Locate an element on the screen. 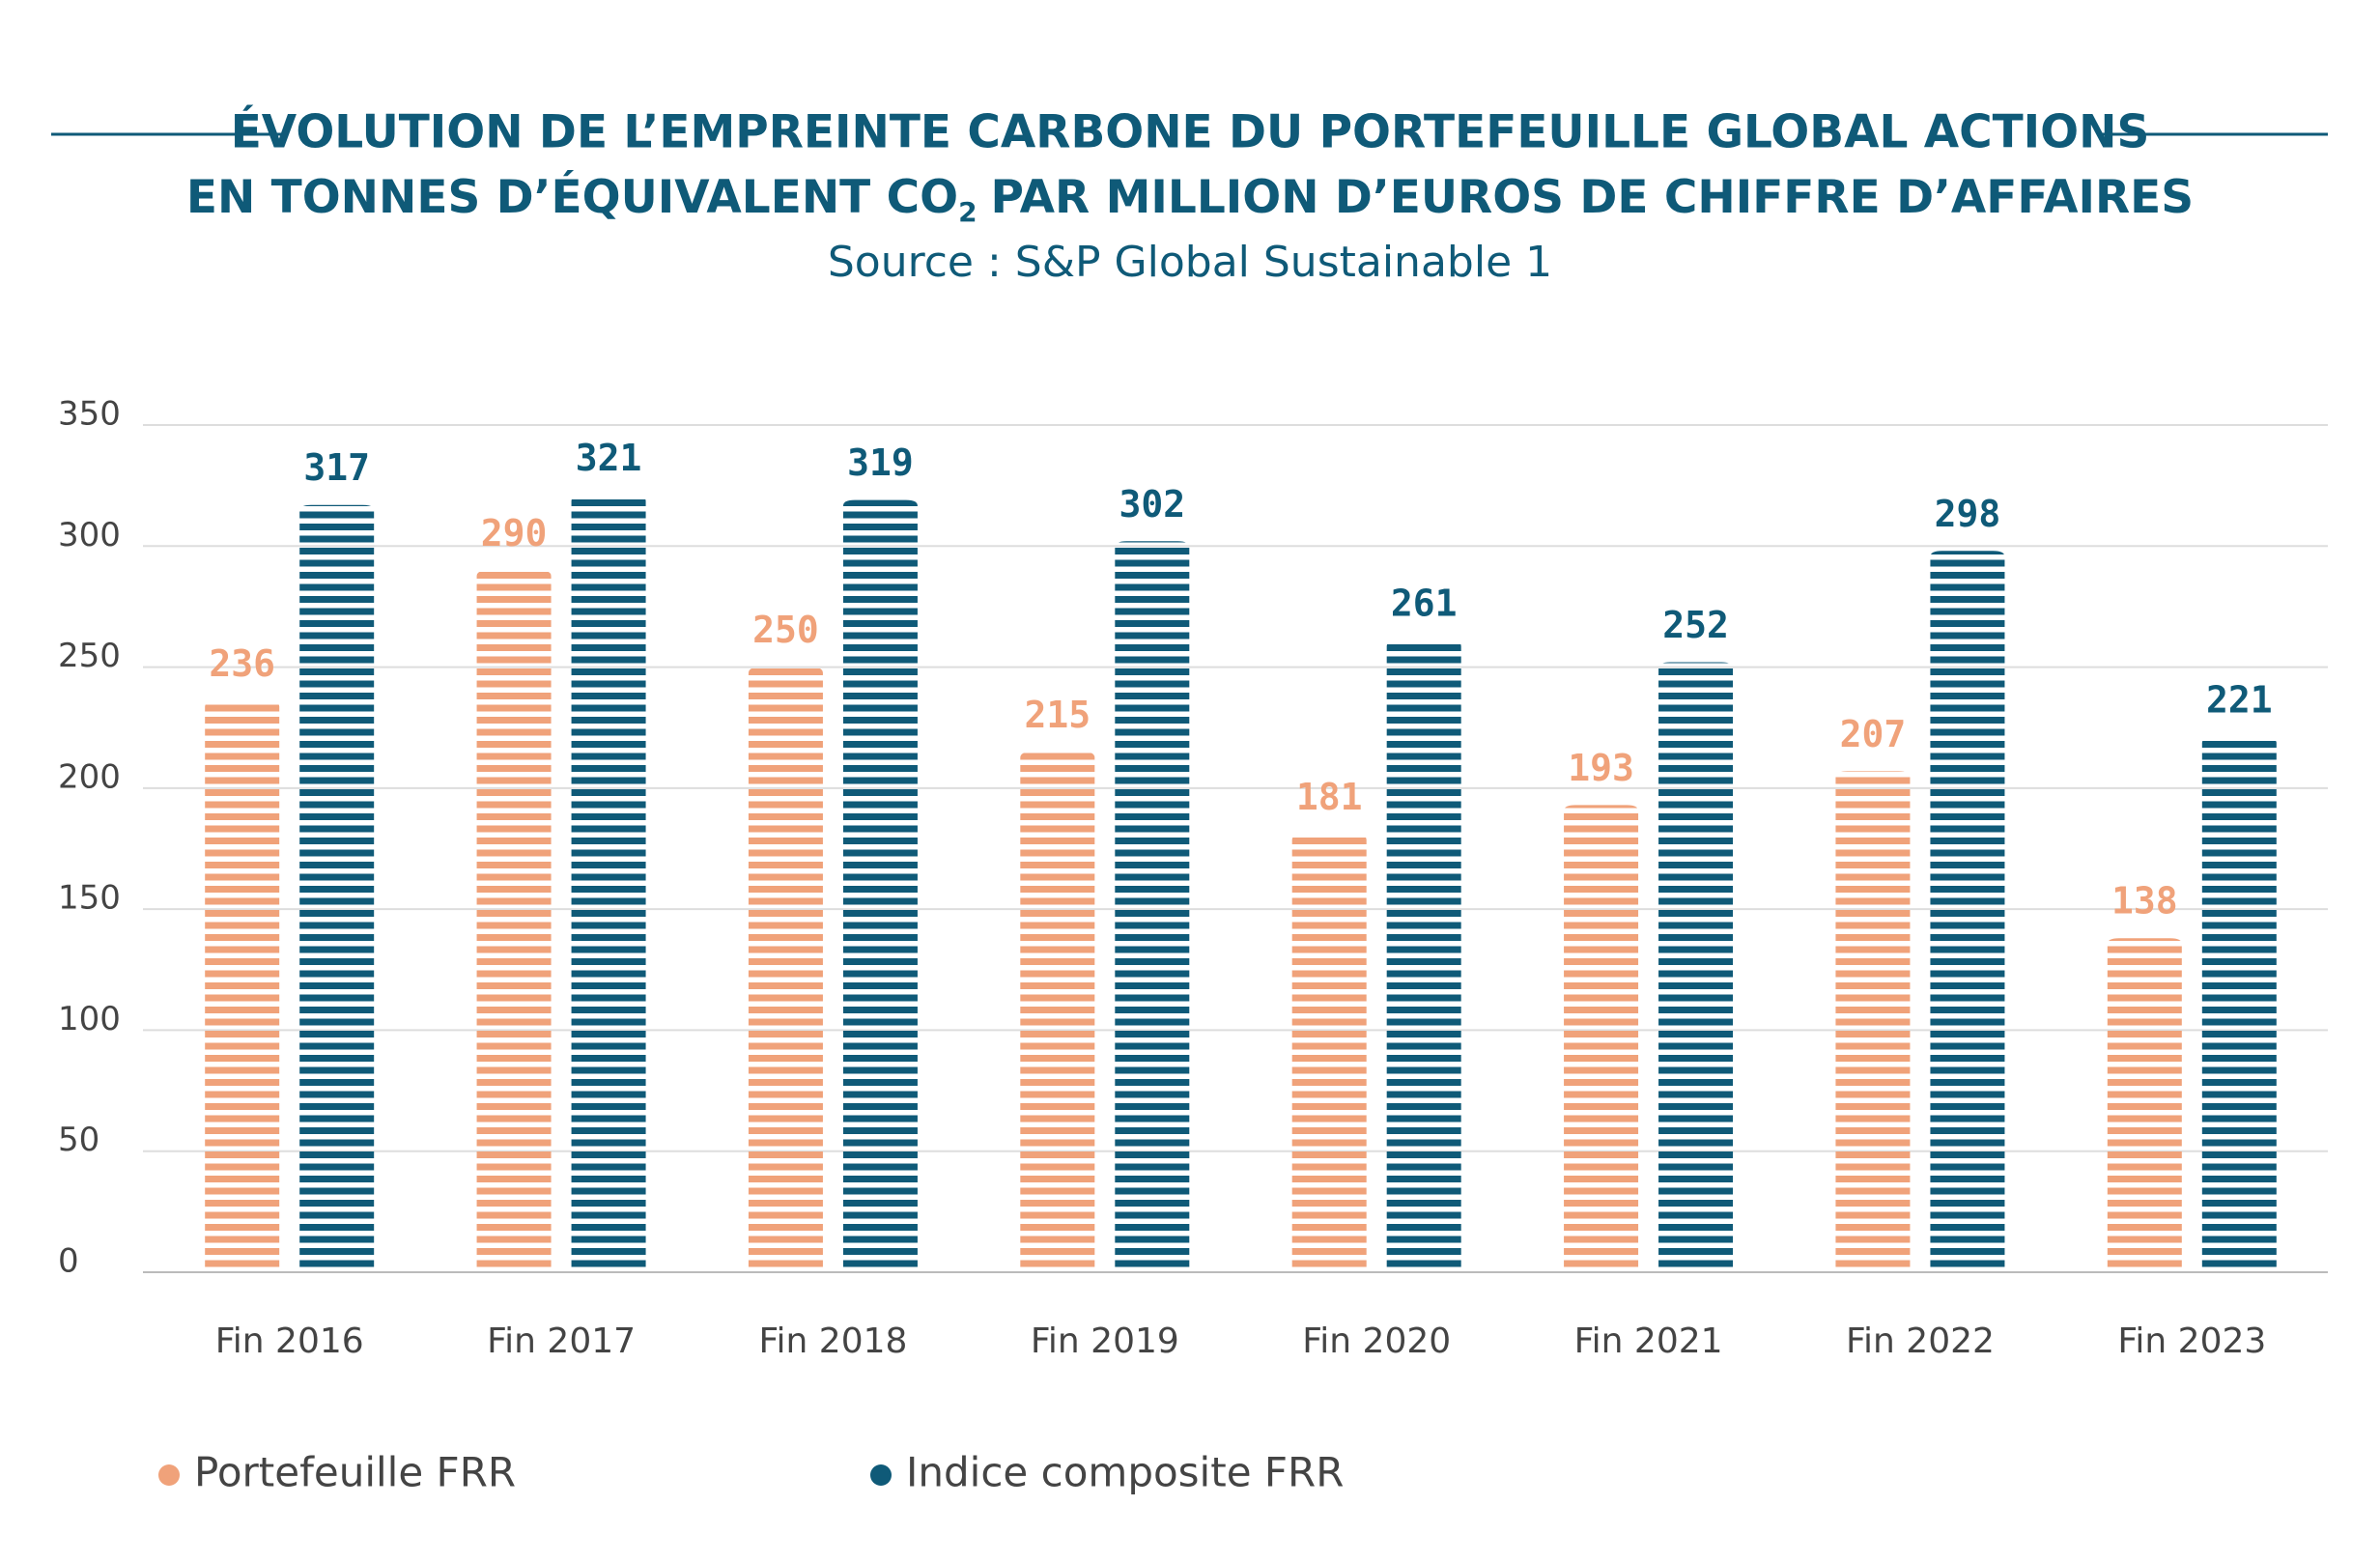  x-tick-label: Fin 2019 is located at coordinates (1105, 1341).